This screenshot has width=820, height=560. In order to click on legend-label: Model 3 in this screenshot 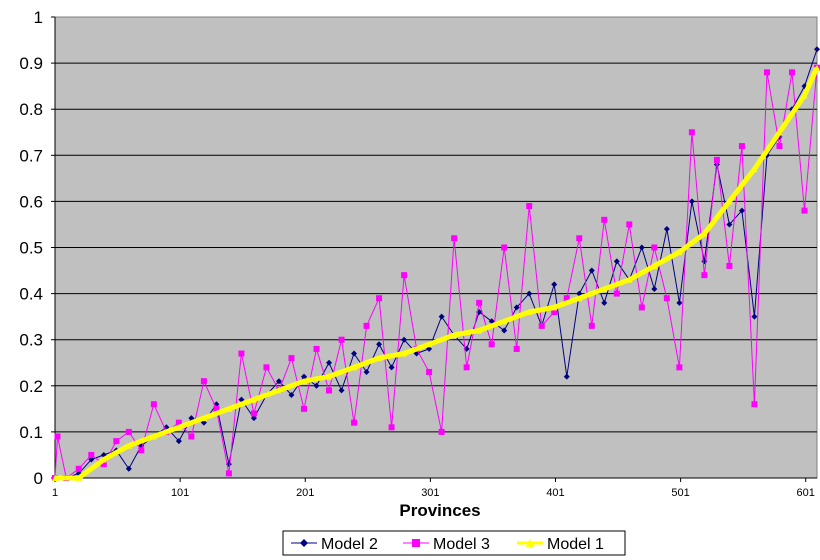, I will do `click(461, 544)`.